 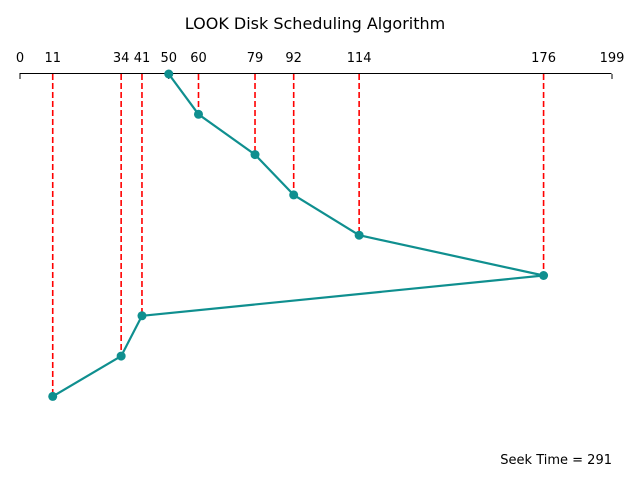 I want to click on seek-time-label: Seek Time = 291, so click(x=556, y=460).